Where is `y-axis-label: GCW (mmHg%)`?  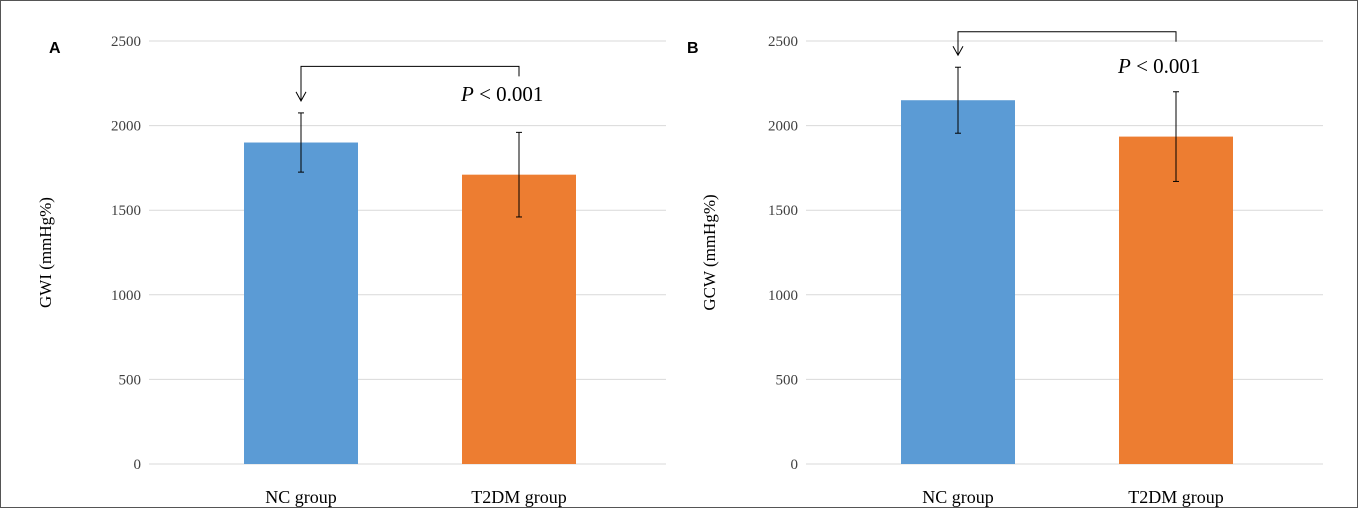
y-axis-label: GCW (mmHg%) is located at coordinates (709, 252).